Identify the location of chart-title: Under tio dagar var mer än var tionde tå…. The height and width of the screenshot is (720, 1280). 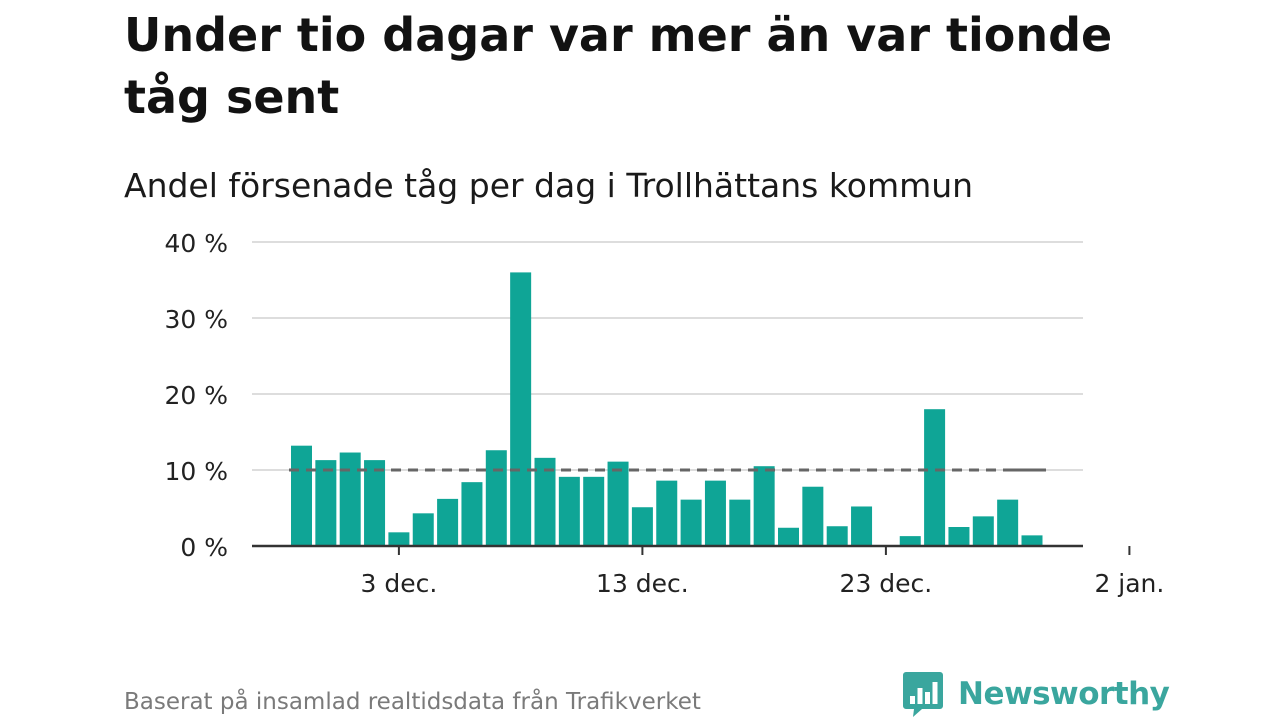
(618, 66).